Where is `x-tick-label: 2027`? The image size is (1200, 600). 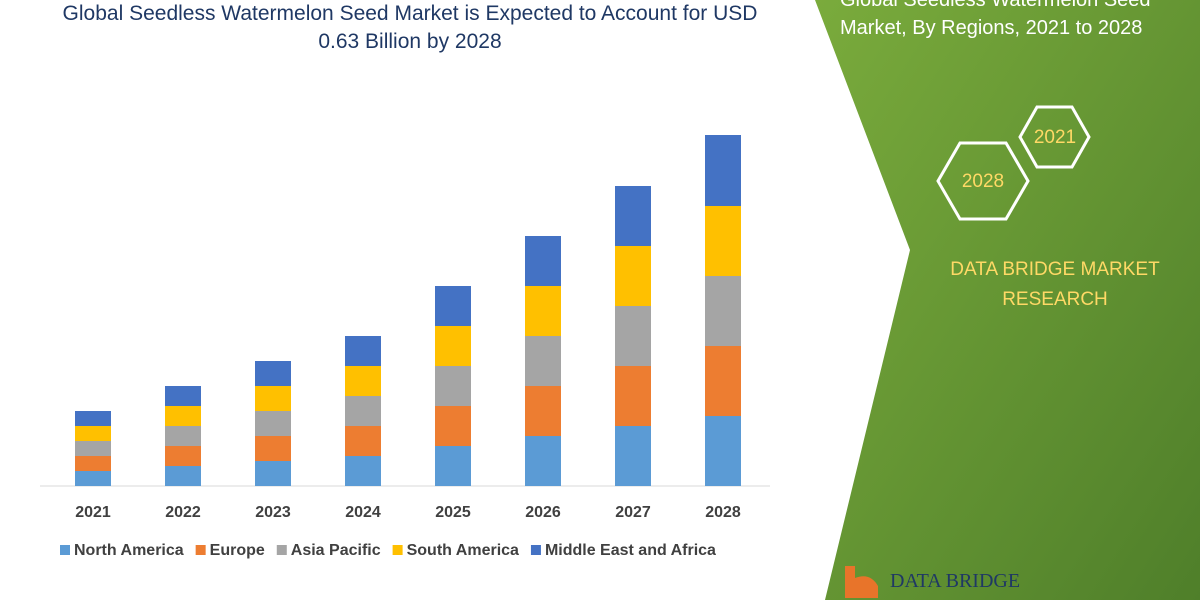 x-tick-label: 2027 is located at coordinates (633, 512).